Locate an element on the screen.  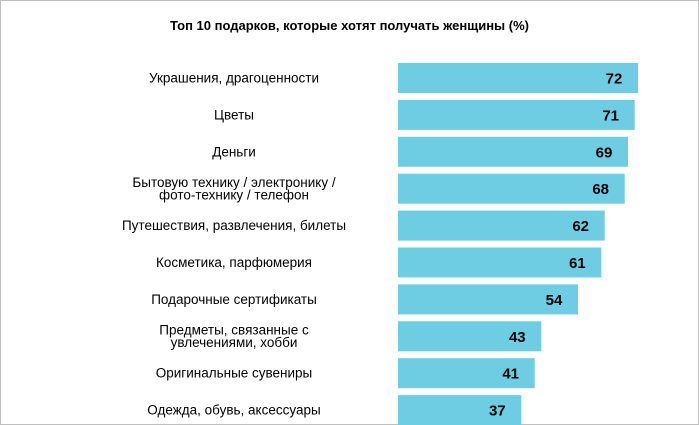
value-label-5: 62 is located at coordinates (580, 226).